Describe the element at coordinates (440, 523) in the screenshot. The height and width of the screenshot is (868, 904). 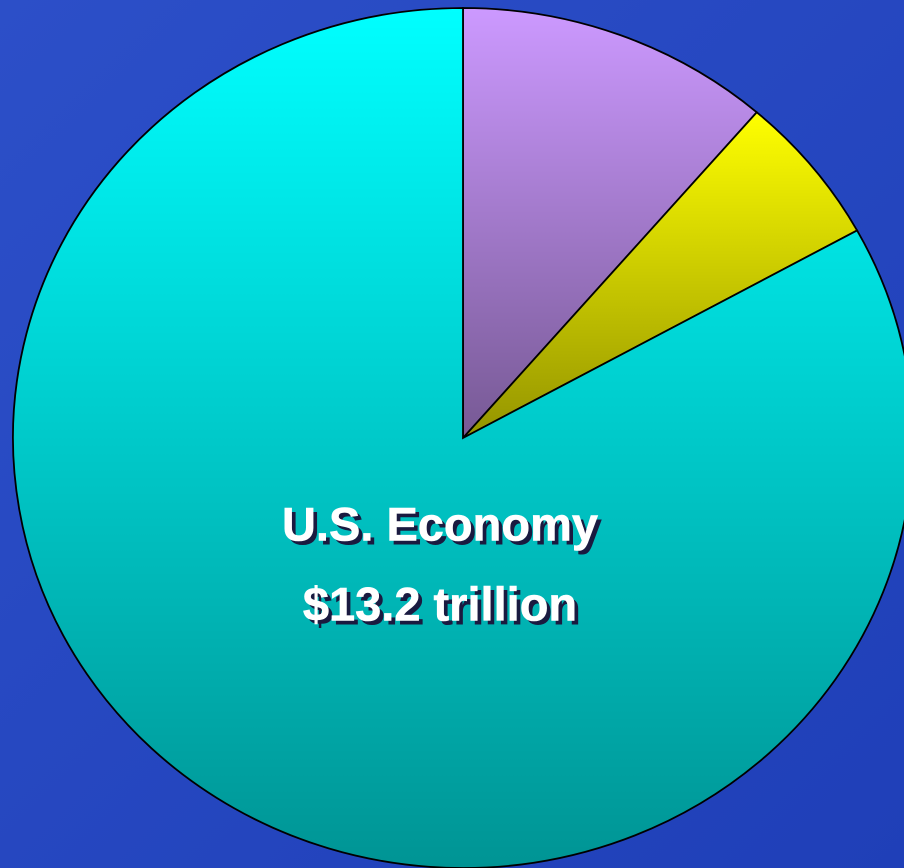
I see `slice-label: U.S. Economy` at that location.